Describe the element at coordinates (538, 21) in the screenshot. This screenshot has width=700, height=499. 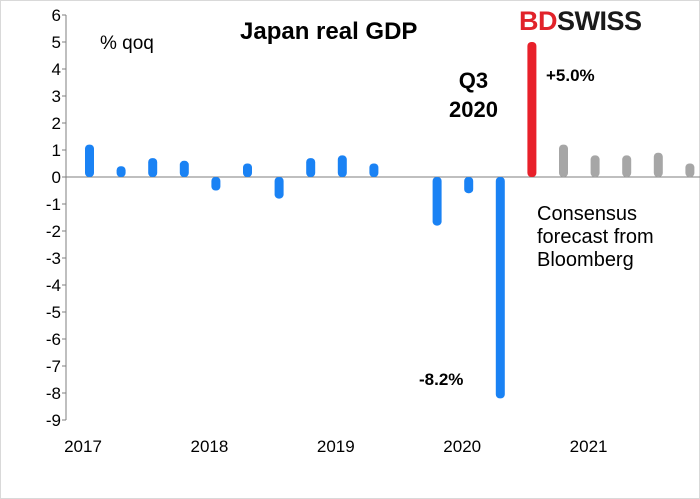
I see `brand-logo-part1: BD` at that location.